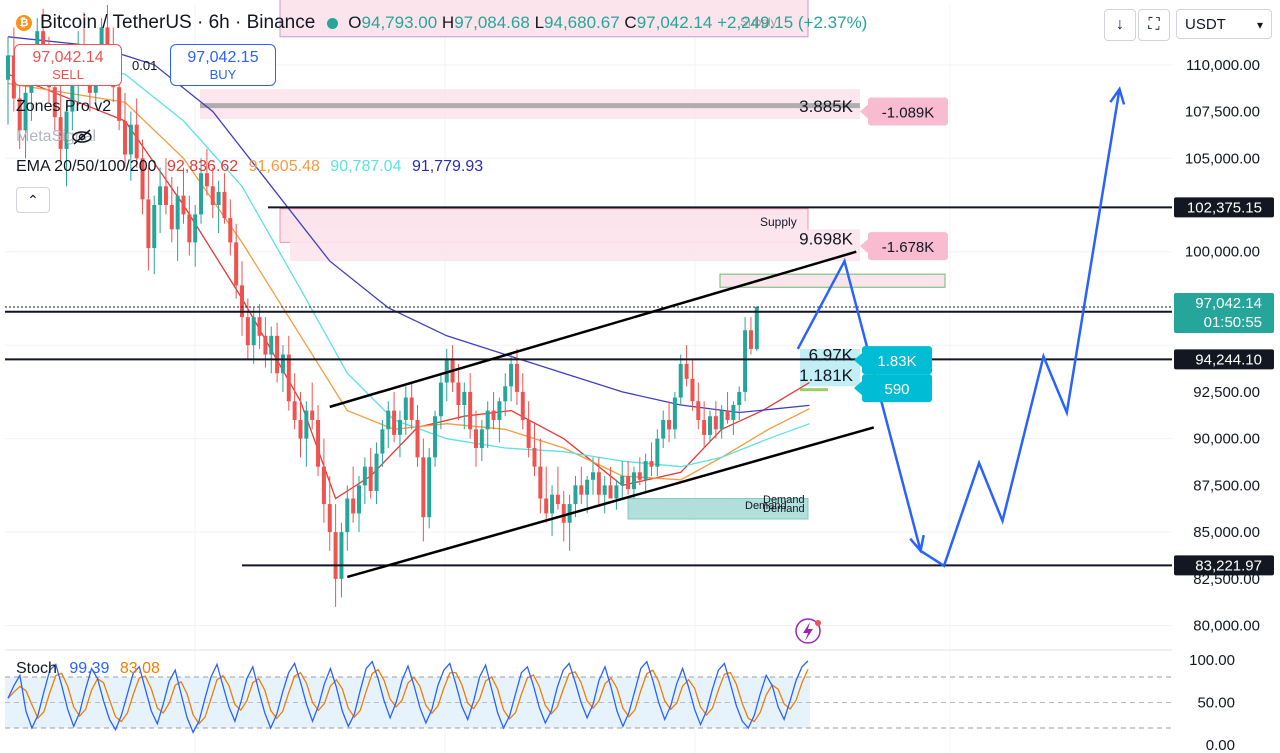  Describe the element at coordinates (1233, 322) in the screenshot. I see `countdown-text: 01:50:55` at that location.